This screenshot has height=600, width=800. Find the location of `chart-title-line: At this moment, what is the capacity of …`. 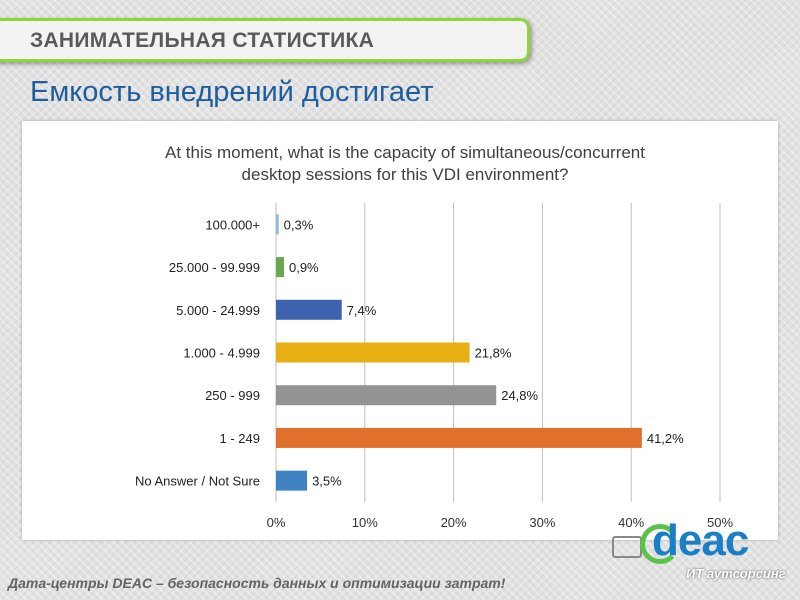

chart-title-line: At this moment, what is the capacity of … is located at coordinates (405, 152).